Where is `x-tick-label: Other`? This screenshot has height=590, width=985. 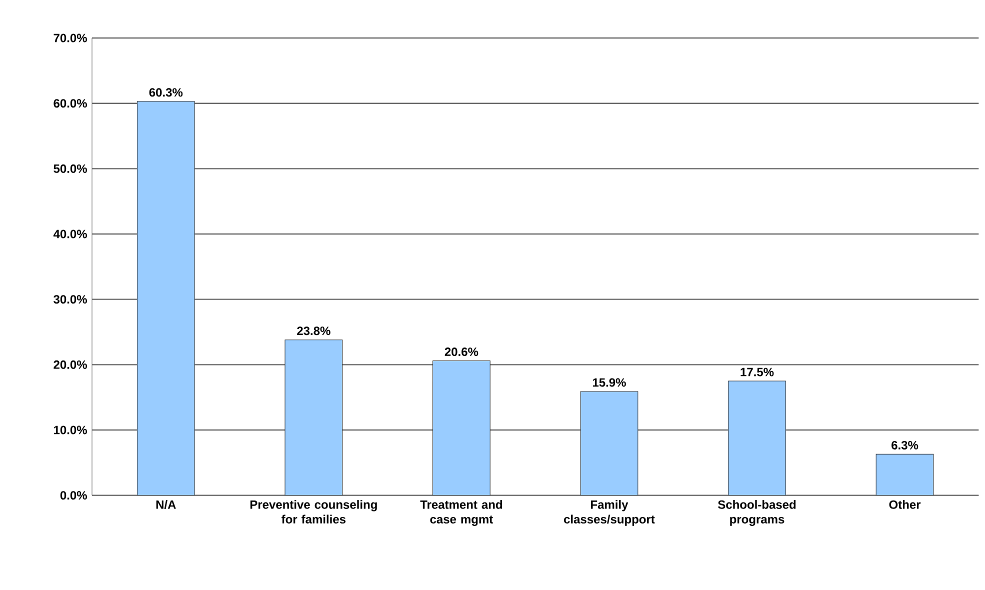
x-tick-label: Other is located at coordinates (905, 504).